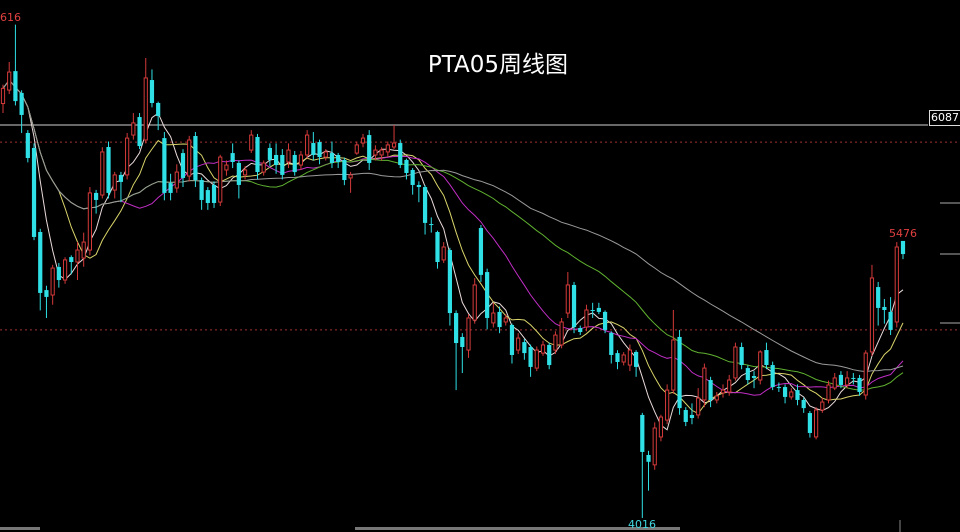  What do you see at coordinates (944, 118) in the screenshot?
I see `reference-price-label: 6087` at bounding box center [944, 118].